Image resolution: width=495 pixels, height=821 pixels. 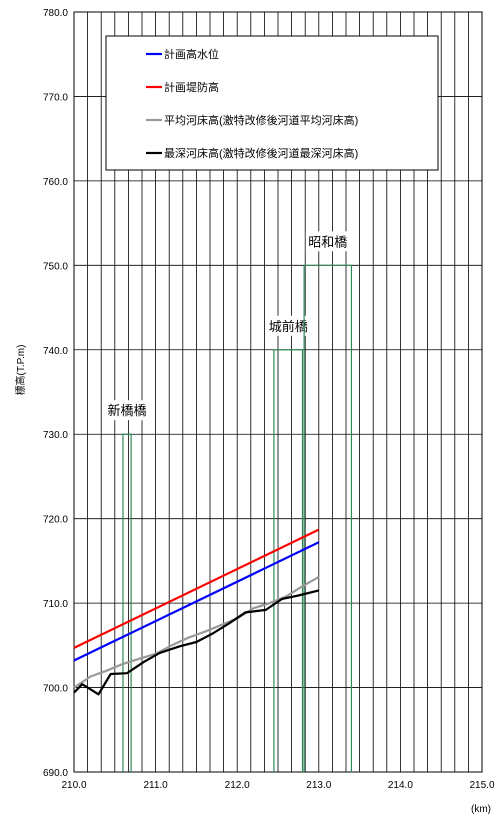 What do you see at coordinates (191, 87) in the screenshot?
I see `legend-entry-label: 計画堤防高` at bounding box center [191, 87].